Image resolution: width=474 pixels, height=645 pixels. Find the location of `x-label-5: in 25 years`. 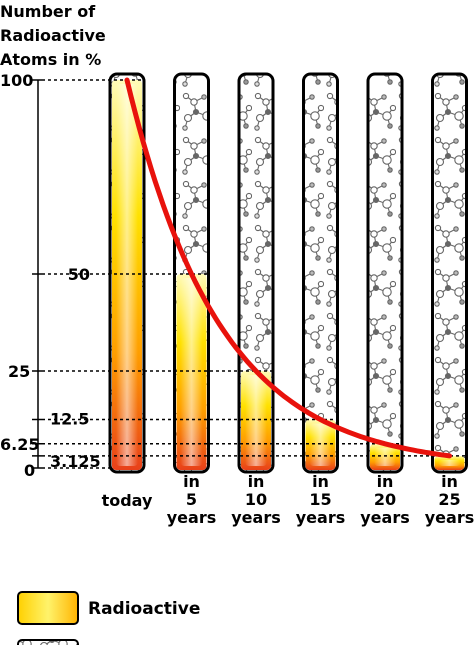

x-label-5: in 25 years is located at coordinates (449, 499).